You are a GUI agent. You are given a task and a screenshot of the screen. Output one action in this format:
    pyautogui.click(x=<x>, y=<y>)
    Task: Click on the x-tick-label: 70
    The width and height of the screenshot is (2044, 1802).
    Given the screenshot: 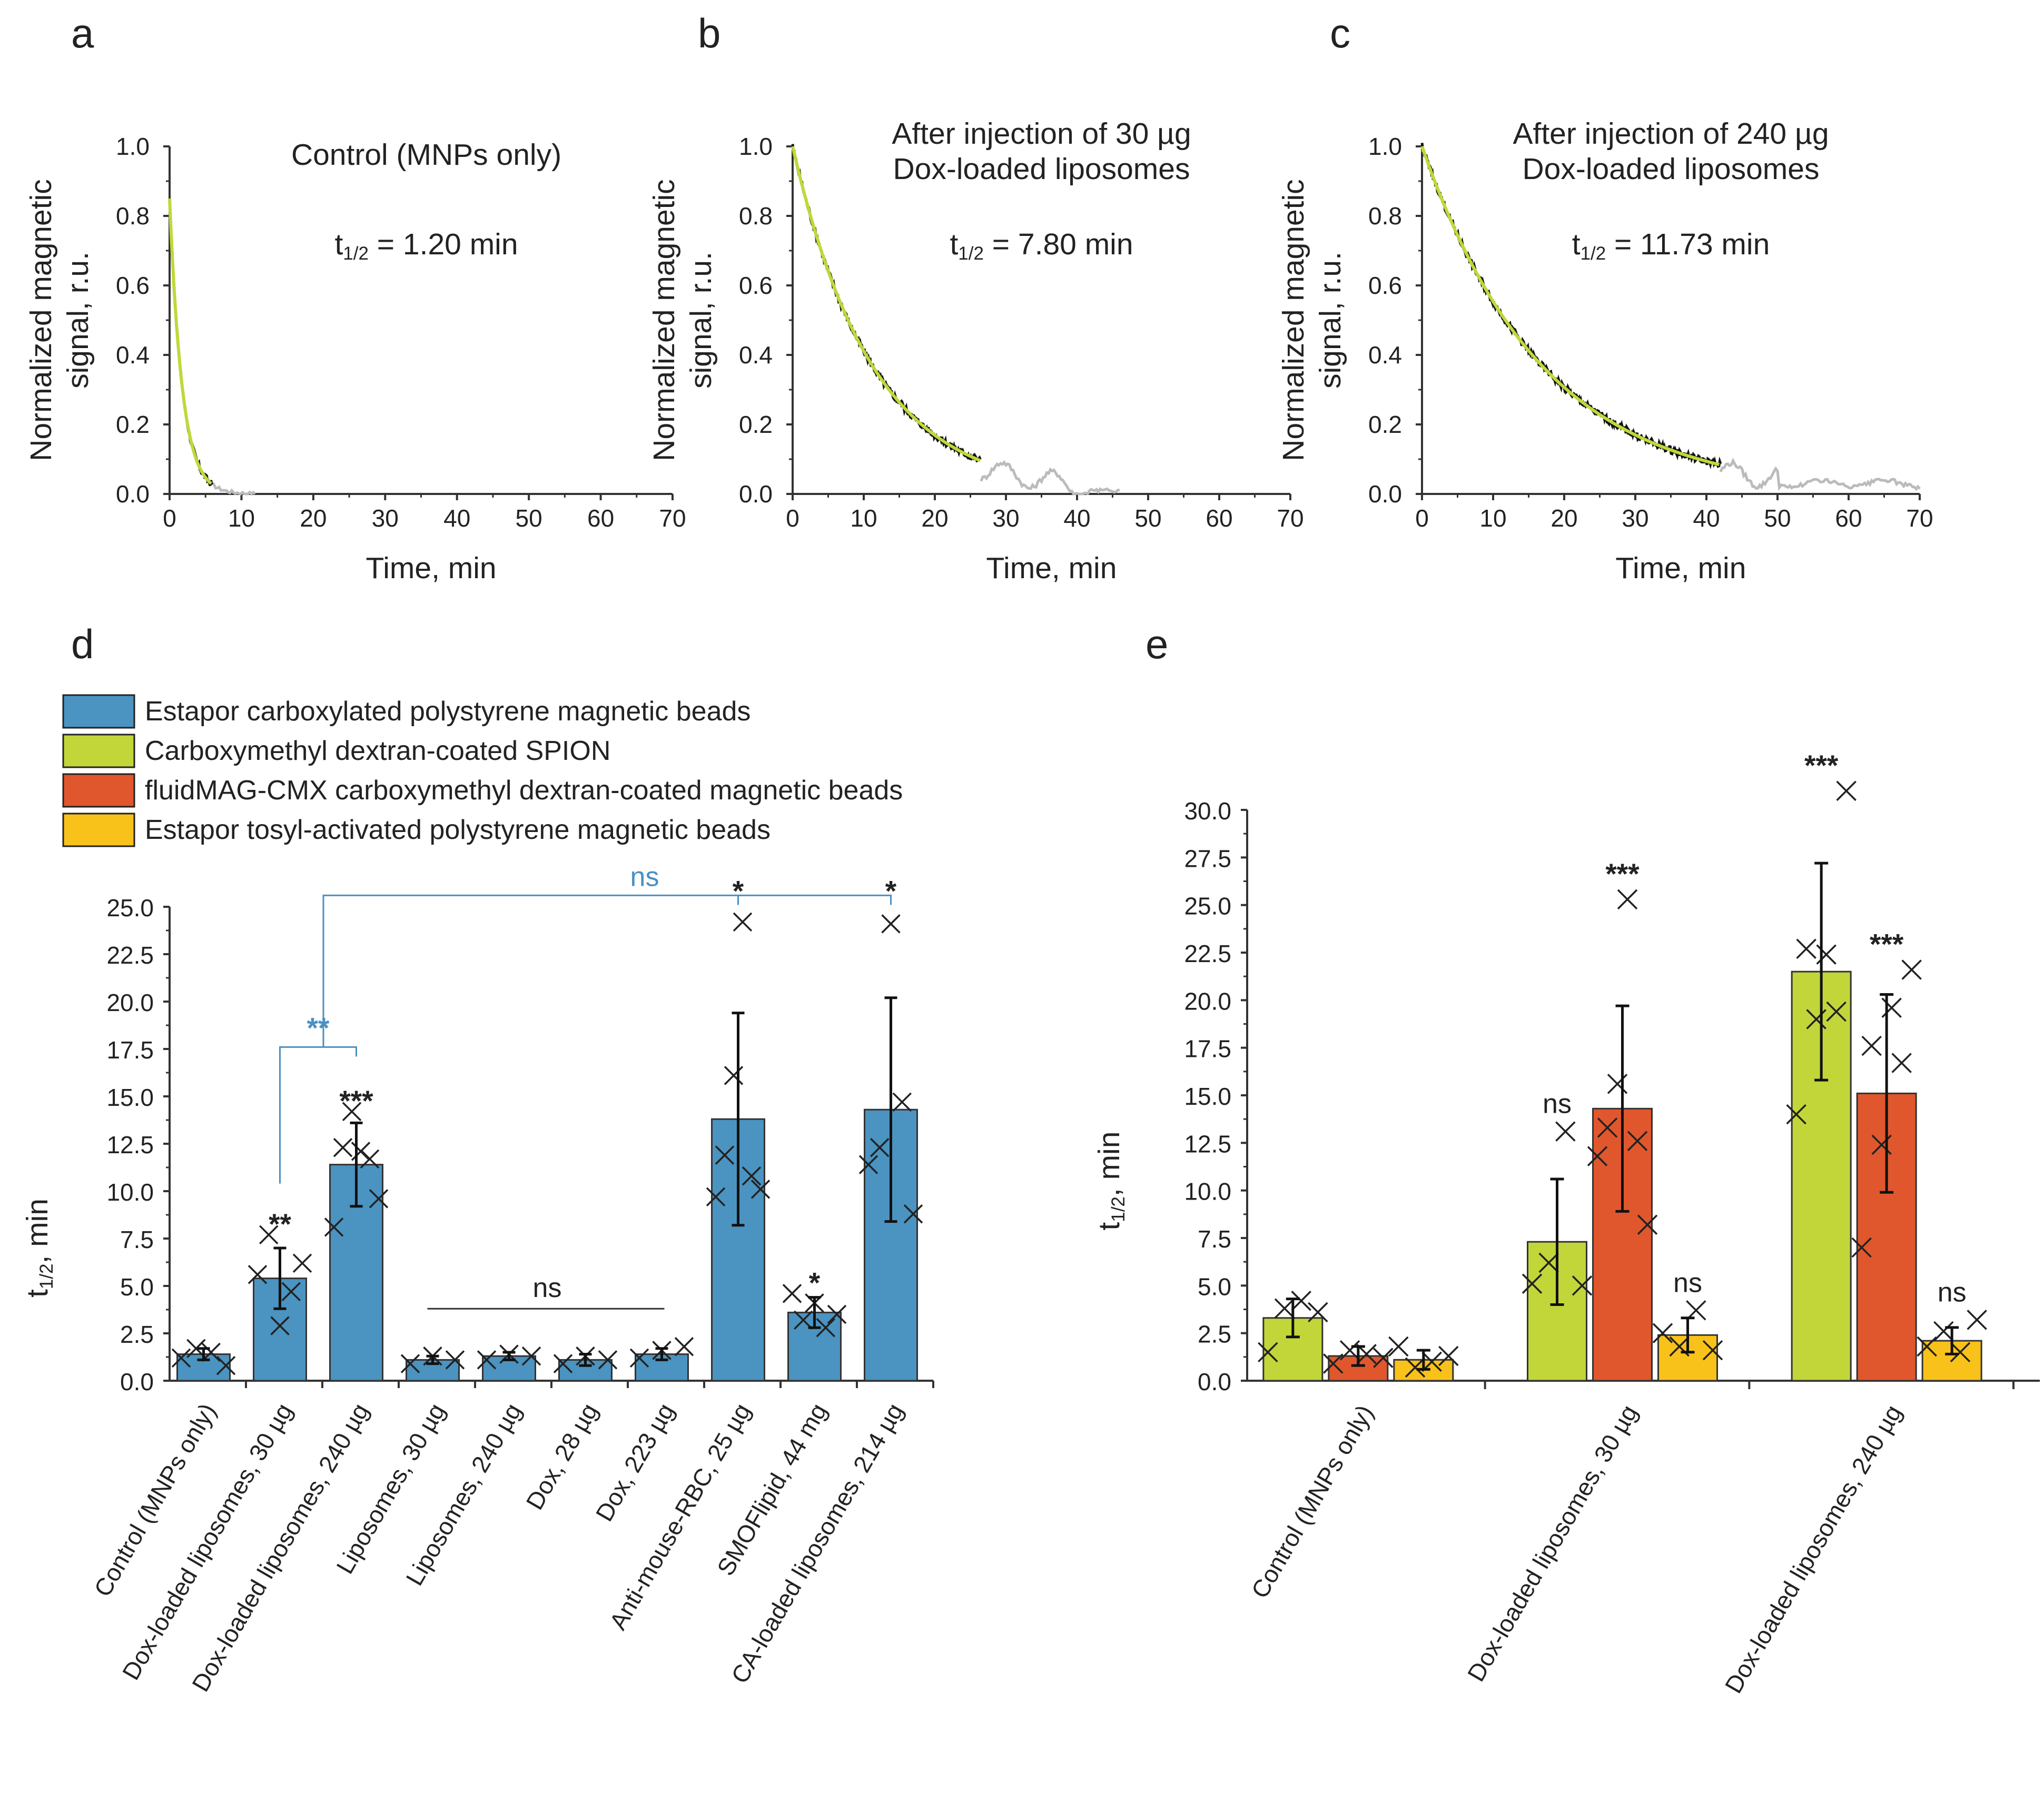 What is the action you would take?
    pyautogui.click(x=1919, y=518)
    